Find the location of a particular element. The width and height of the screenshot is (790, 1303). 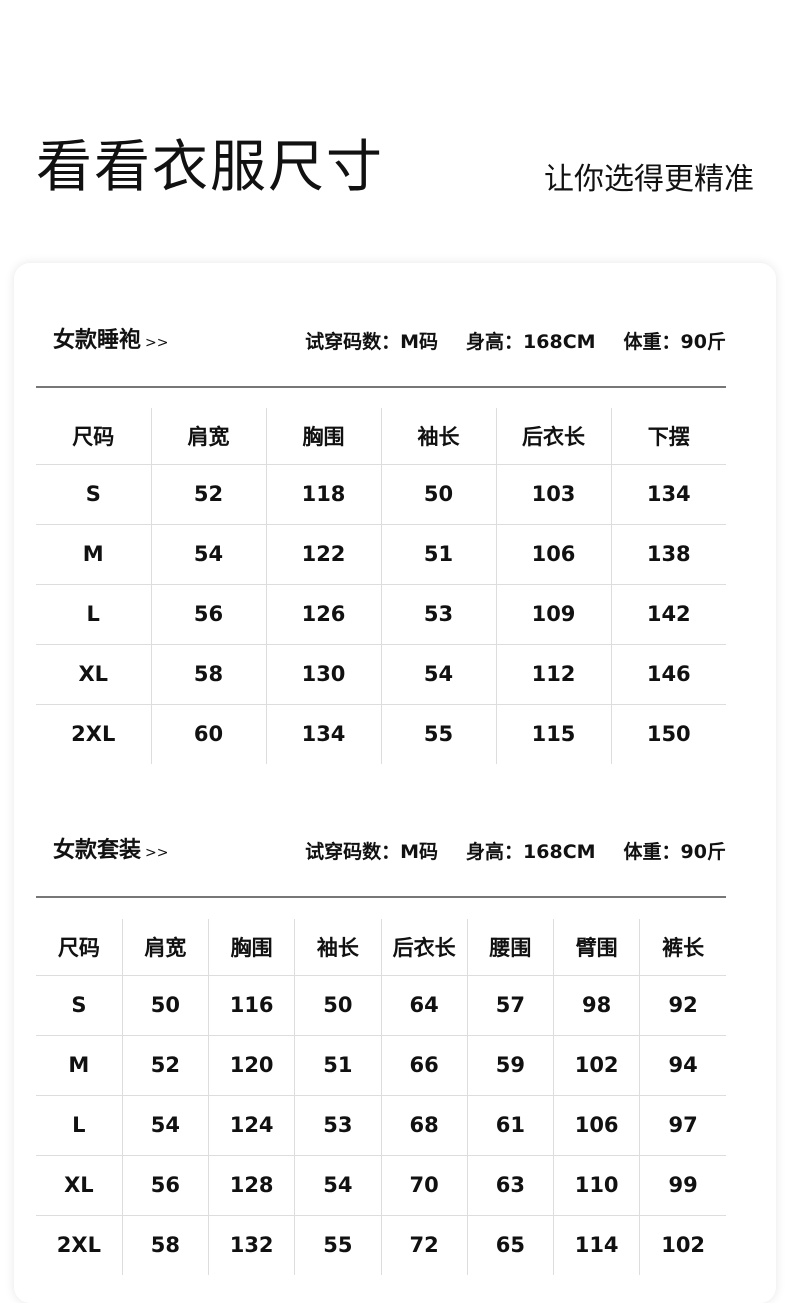

table-cell: 98 is located at coordinates (597, 1005).